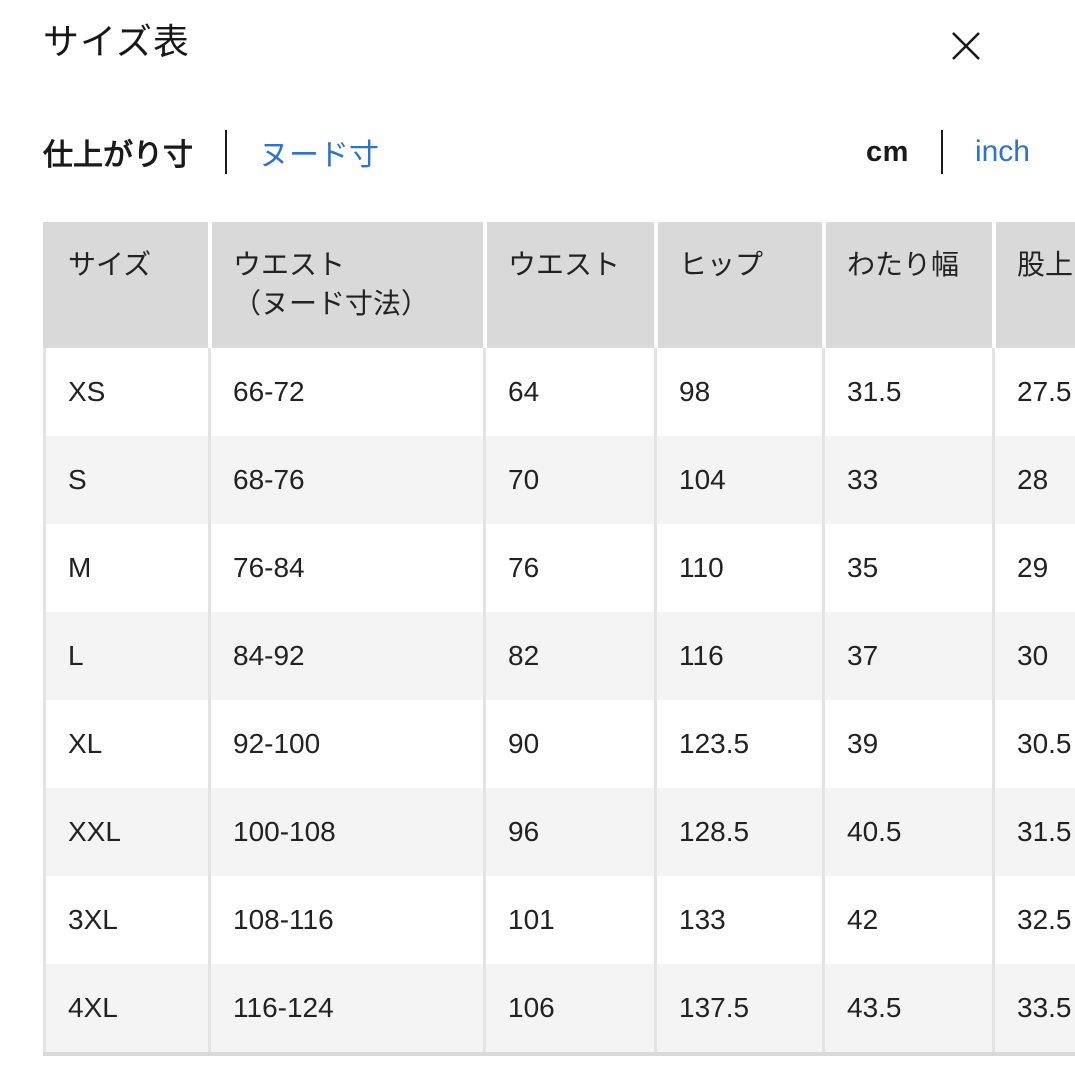 The image size is (1075, 1080). What do you see at coordinates (568, 920) in the screenshot?
I see `value-cell: 101` at bounding box center [568, 920].